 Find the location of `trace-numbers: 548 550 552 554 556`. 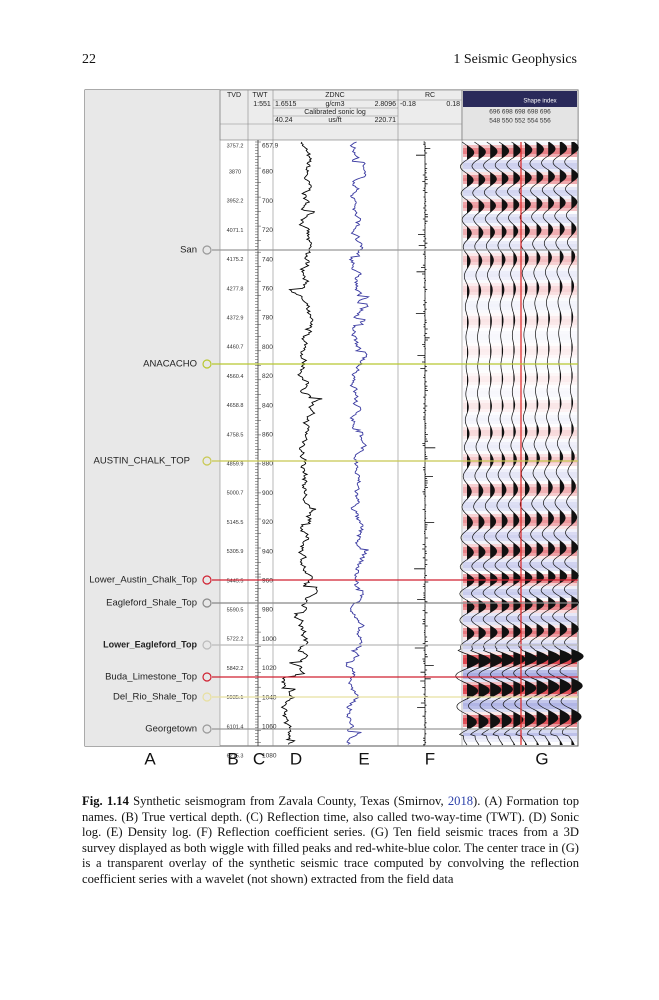

trace-numbers: 548 550 552 554 556 is located at coordinates (520, 121).